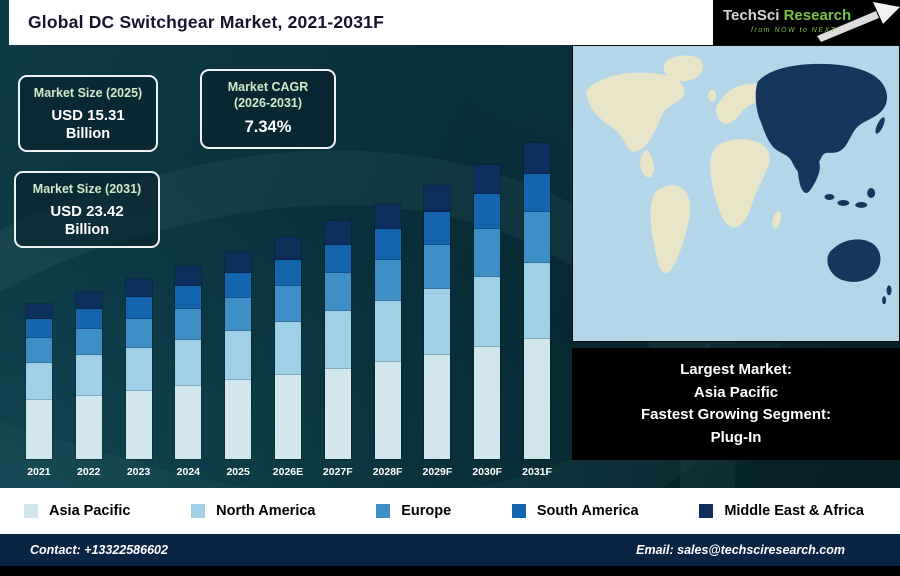 This screenshot has height=576, width=900. Describe the element at coordinates (268, 126) in the screenshot. I see `market-cagr-value: 7.34%` at that location.